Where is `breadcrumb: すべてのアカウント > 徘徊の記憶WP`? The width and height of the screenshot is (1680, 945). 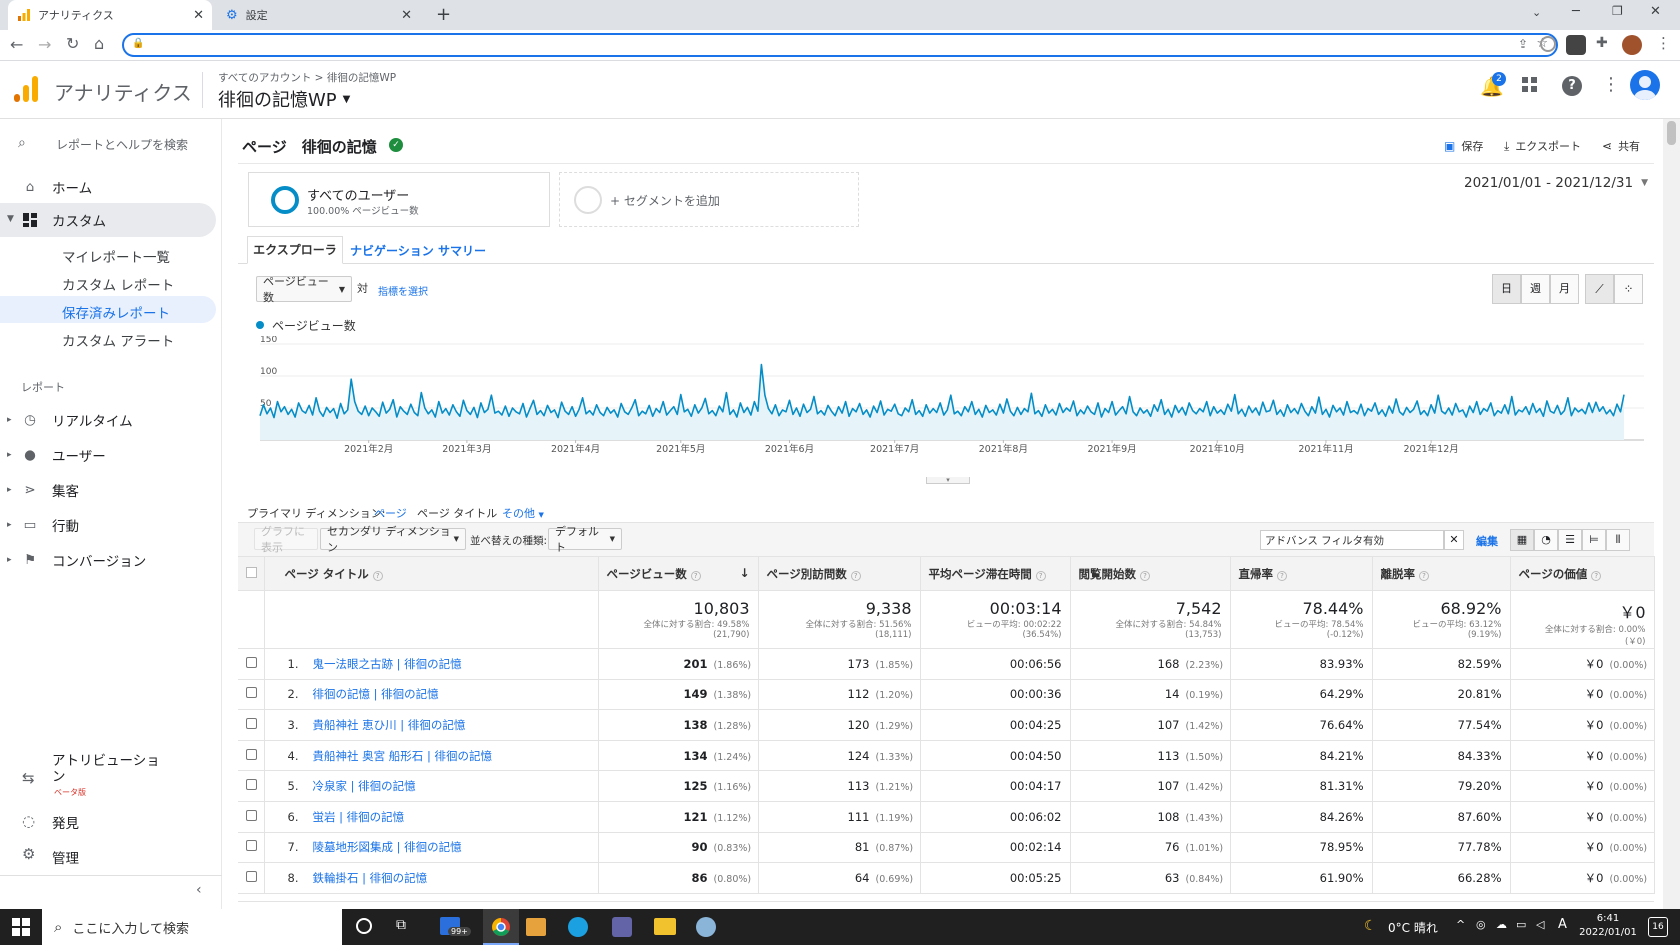
breadcrumb: すべてのアカウント > 徘徊の記憶WP is located at coordinates (307, 78).